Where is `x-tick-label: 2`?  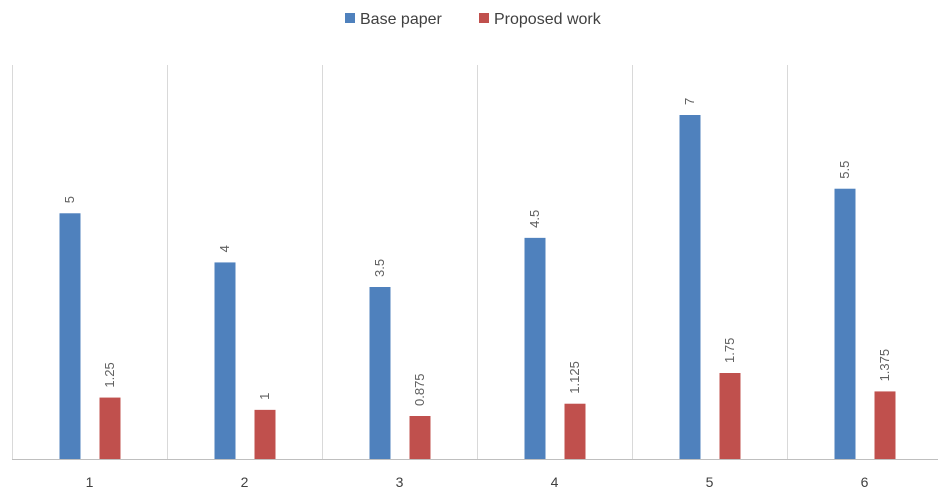 x-tick-label: 2 is located at coordinates (245, 482).